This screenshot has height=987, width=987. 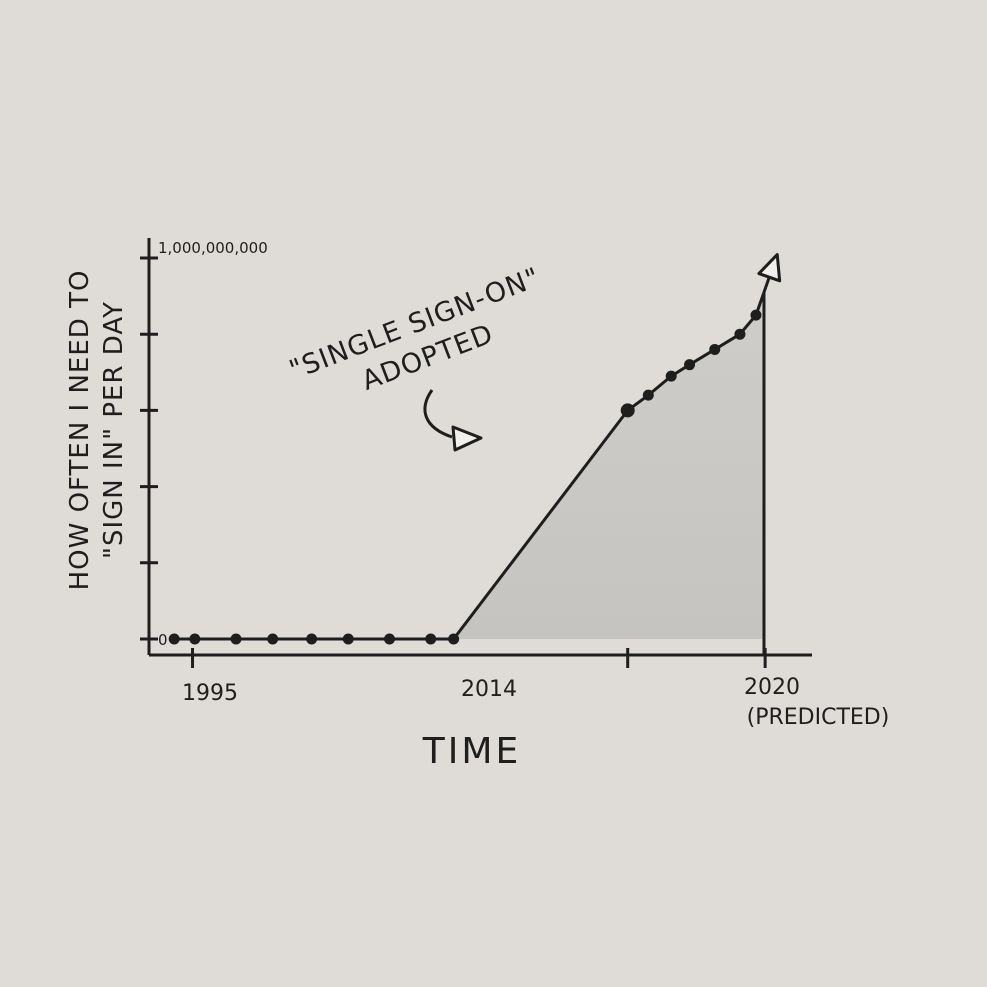 I want to click on x-axis-label: TIME, so click(x=471, y=751).